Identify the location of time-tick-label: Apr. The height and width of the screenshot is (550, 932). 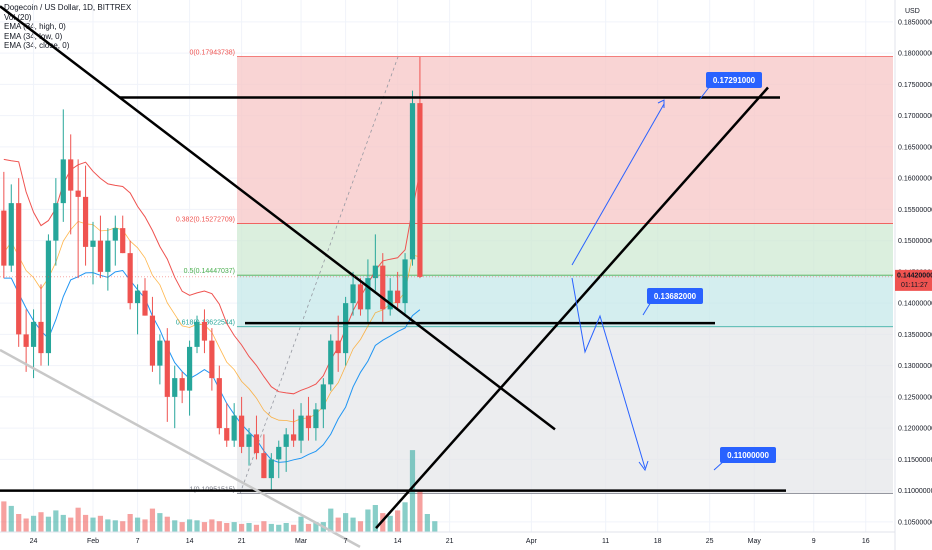
(532, 541).